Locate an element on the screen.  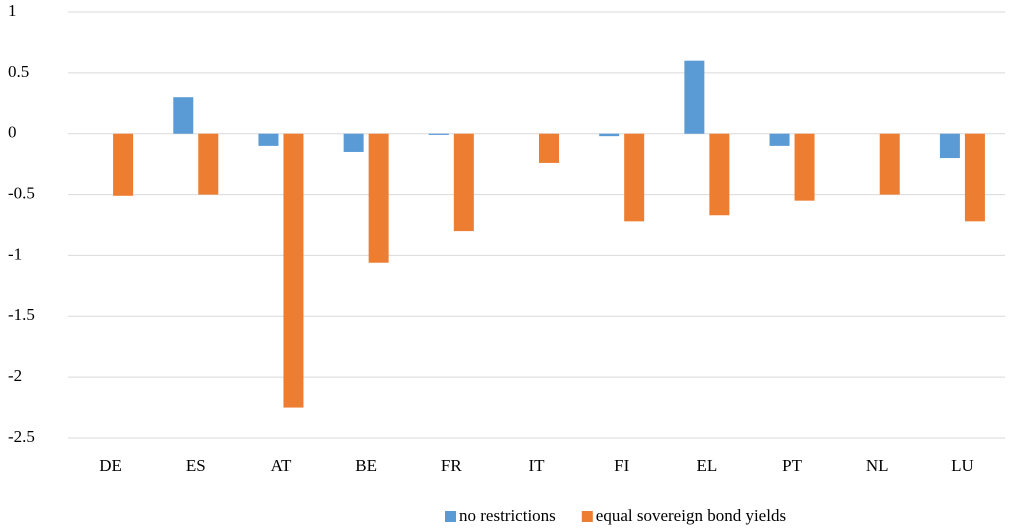
x-tick-label: FR is located at coordinates (451, 465).